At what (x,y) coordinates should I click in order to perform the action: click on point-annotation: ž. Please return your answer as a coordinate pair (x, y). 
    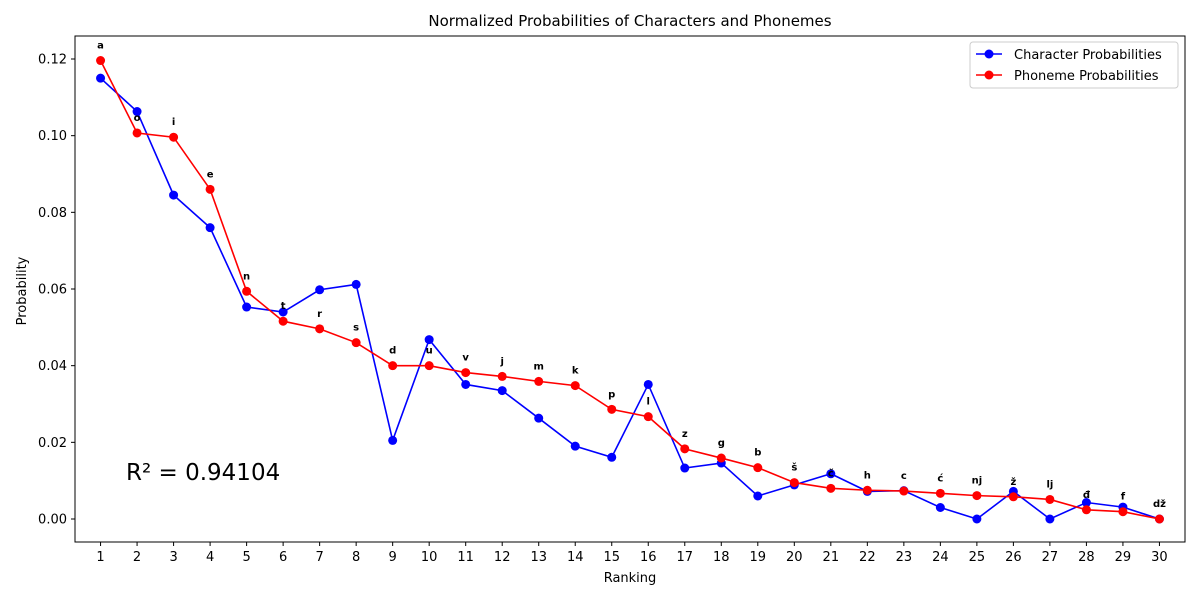
    Looking at the image, I should click on (1013, 482).